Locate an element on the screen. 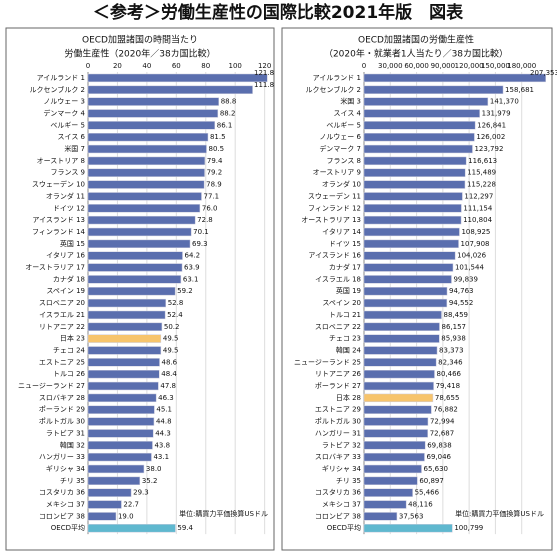 The image size is (557, 560). x-tick-label: 90,000 is located at coordinates (443, 66).